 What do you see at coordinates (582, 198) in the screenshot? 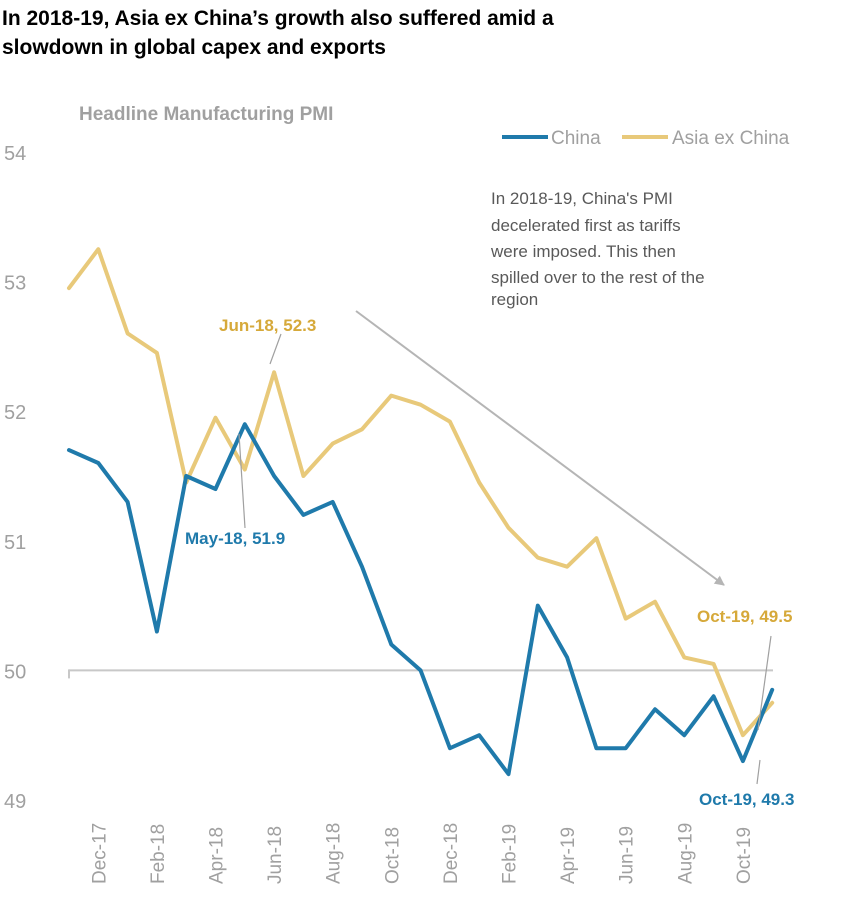
I see `note-line-1: In 2018-19, China's PMI` at bounding box center [582, 198].